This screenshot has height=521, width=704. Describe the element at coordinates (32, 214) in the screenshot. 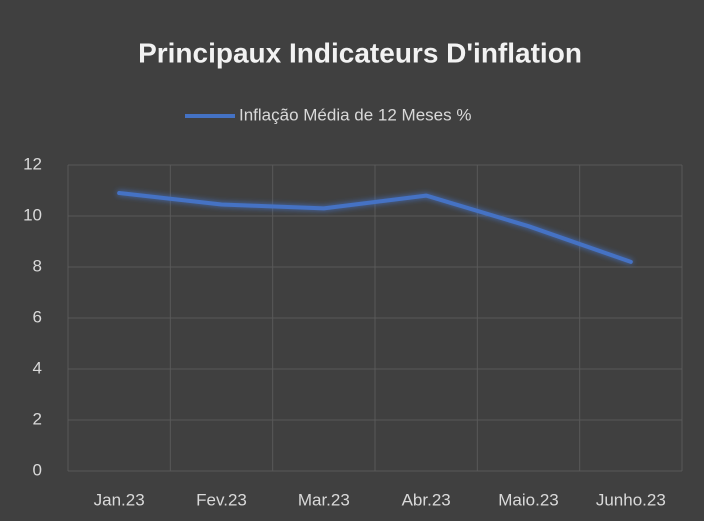

I see `y-tick-label: 10` at that location.